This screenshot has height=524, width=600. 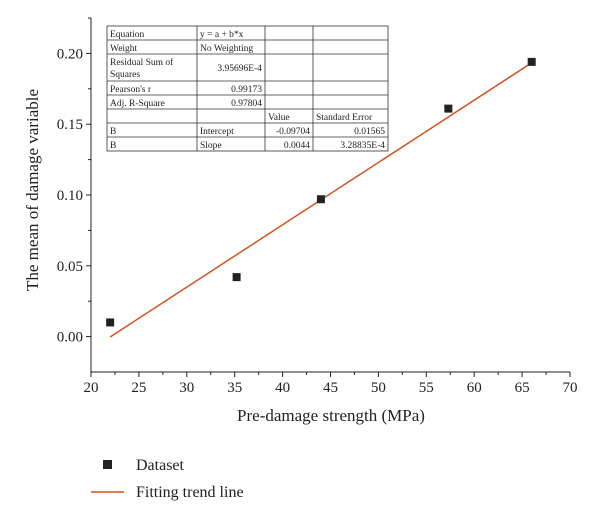 I want to click on legend-dataset-label: Dataset, so click(x=160, y=465).